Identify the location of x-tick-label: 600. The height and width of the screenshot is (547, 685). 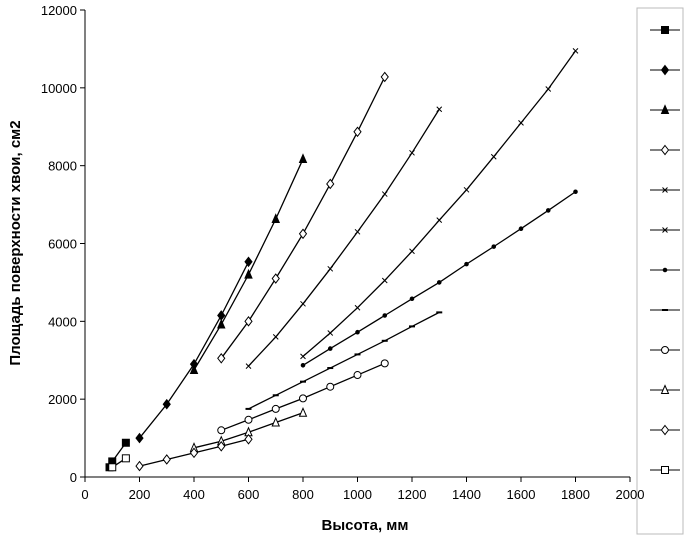
(249, 494).